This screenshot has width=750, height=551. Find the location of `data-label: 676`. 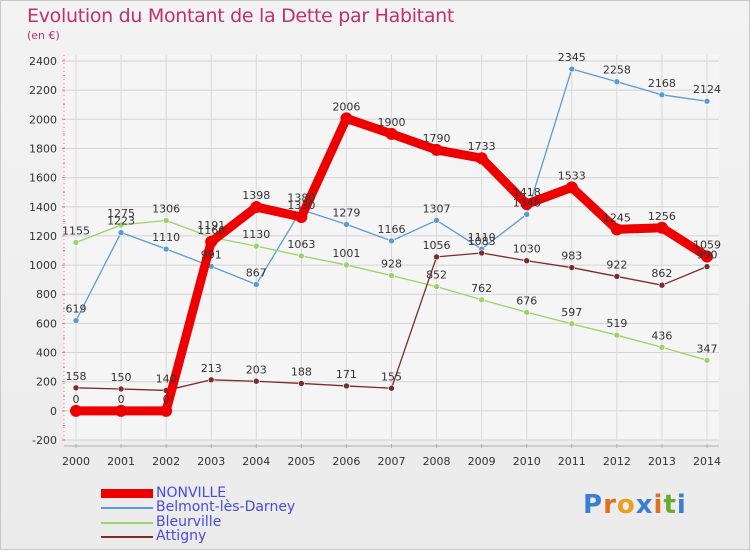

data-label: 676 is located at coordinates (526, 300).